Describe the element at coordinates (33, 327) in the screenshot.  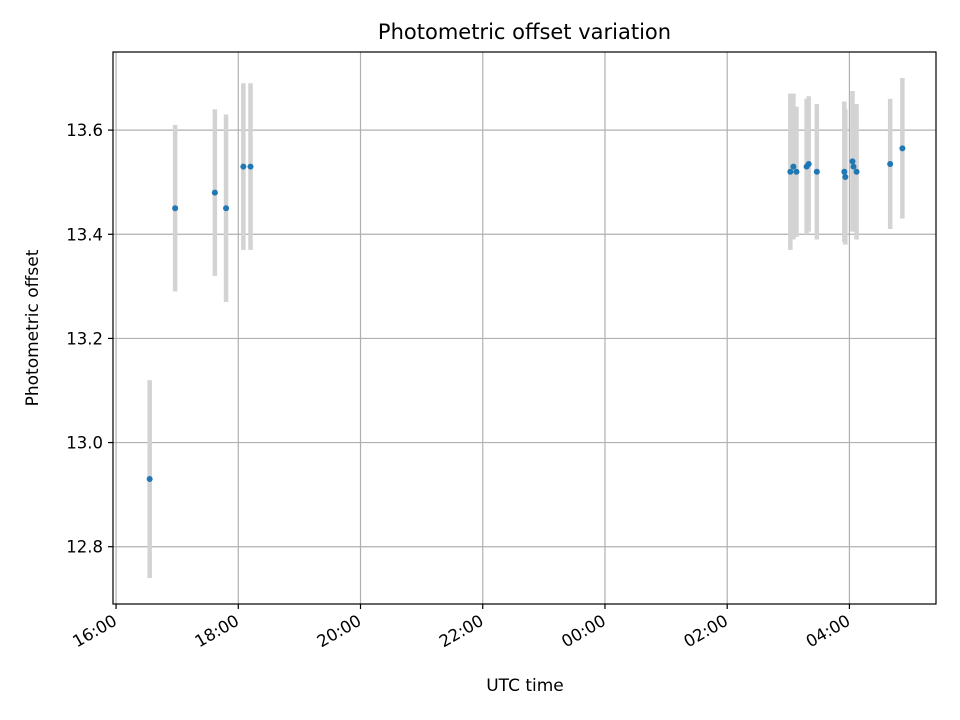
I see `y-axis-label: Photometric offset` at that location.